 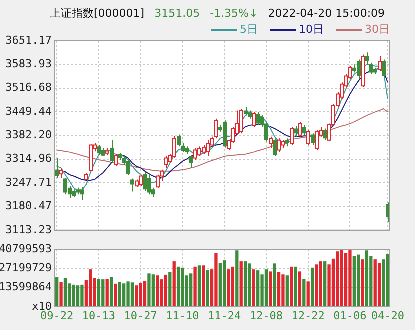 What do you see at coordinates (311, 29) in the screenshot?
I see `legend-label: 10日` at bounding box center [311, 29].